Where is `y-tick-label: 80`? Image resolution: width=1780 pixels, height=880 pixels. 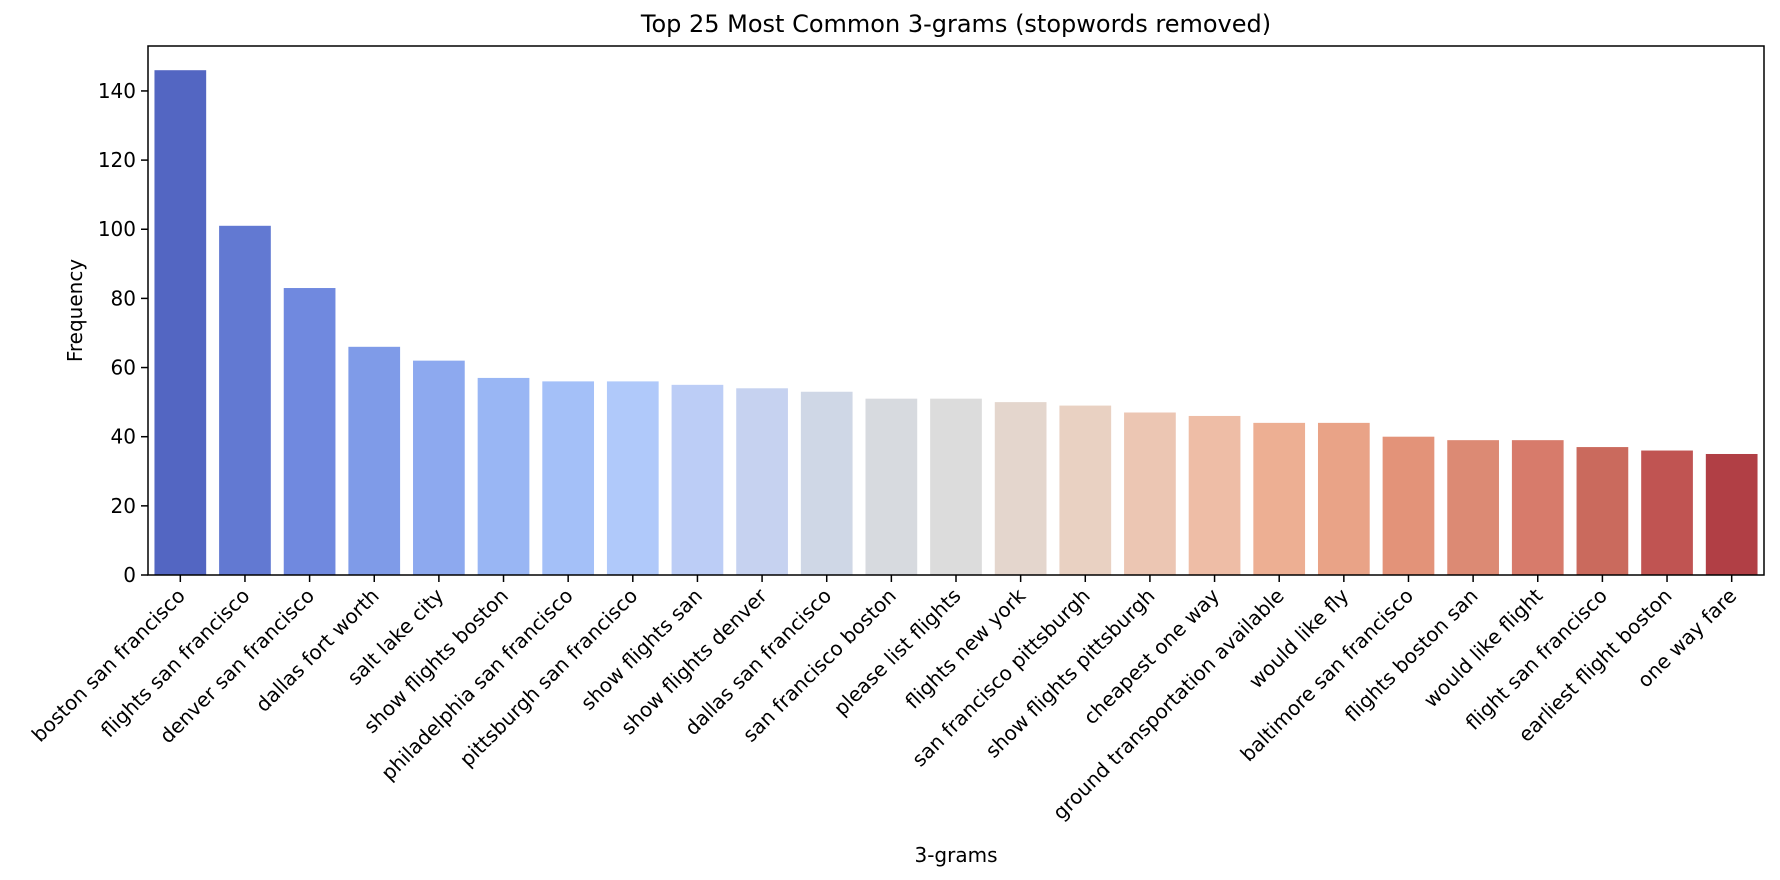
y-tick-label: 80 is located at coordinates (123, 298).